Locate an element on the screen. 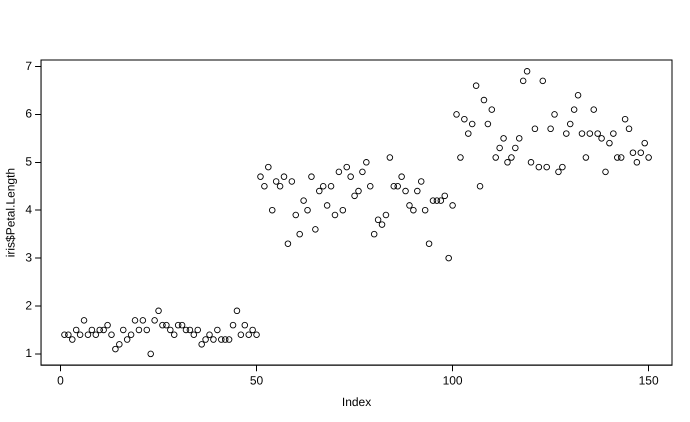  y-tick-label: 6 is located at coordinates (28, 113).